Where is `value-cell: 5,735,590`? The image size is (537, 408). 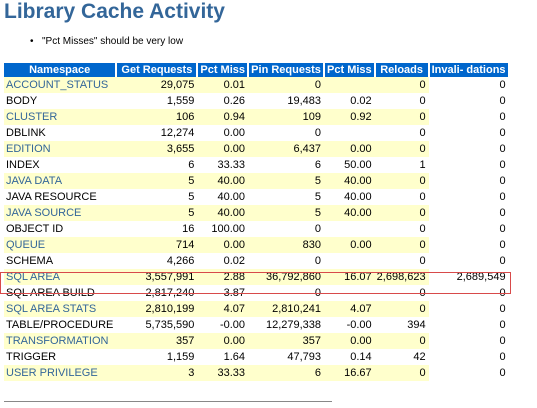 value-cell: 5,735,590 is located at coordinates (157, 325).